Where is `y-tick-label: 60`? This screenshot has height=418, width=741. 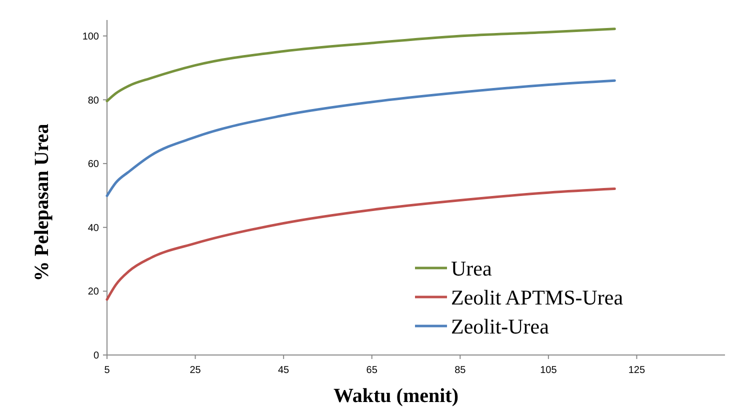 y-tick-label: 60 is located at coordinates (94, 164).